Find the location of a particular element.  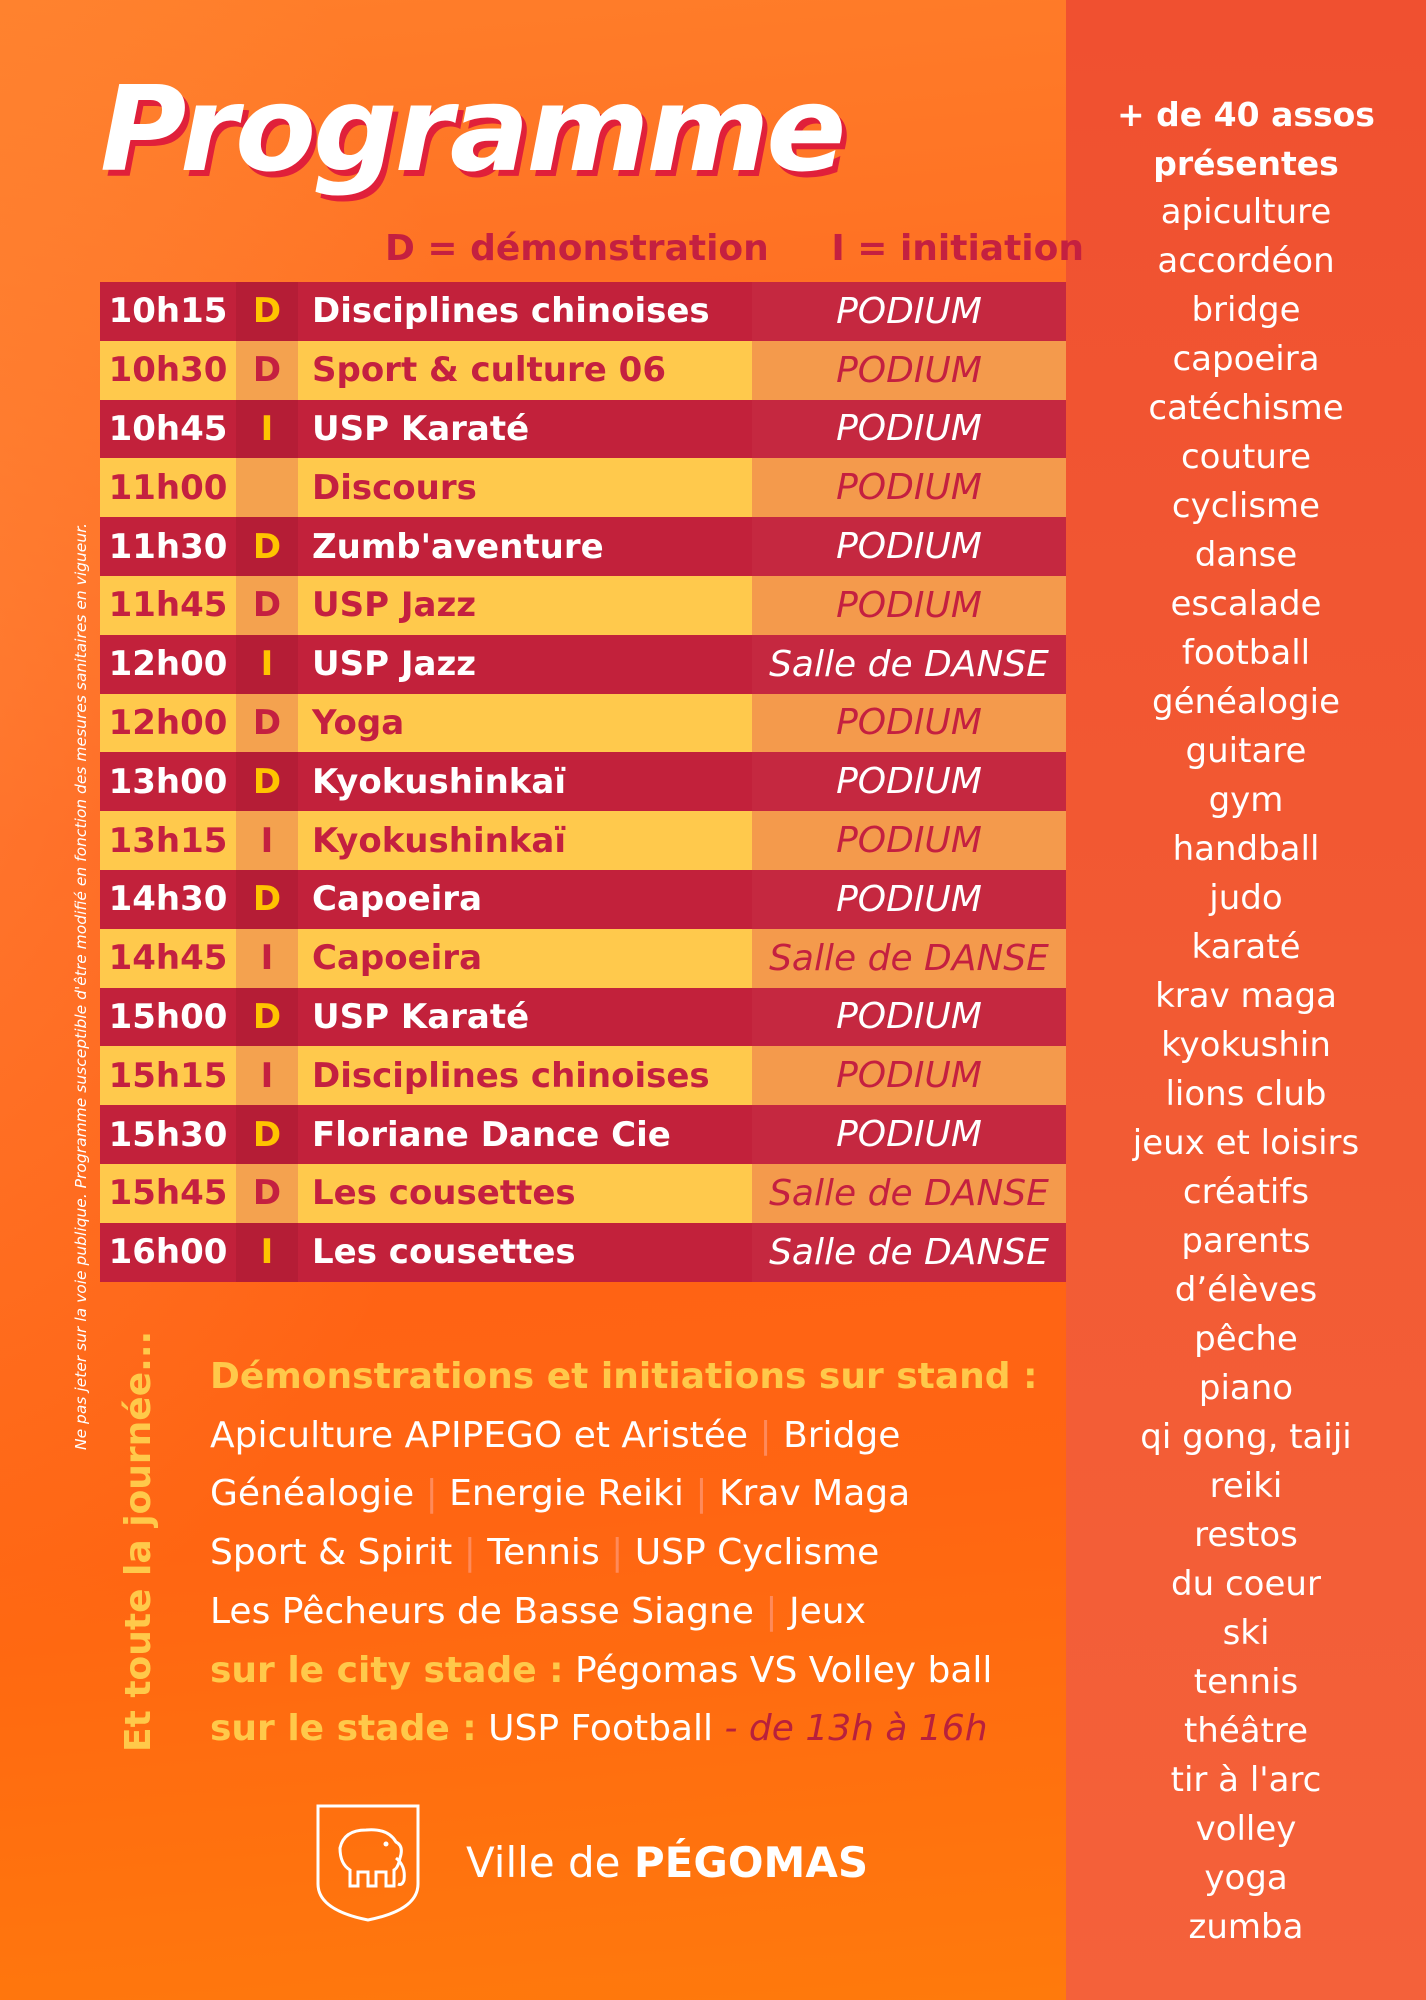

stadium-time: - de 13h à 16h is located at coordinates (856, 1729).